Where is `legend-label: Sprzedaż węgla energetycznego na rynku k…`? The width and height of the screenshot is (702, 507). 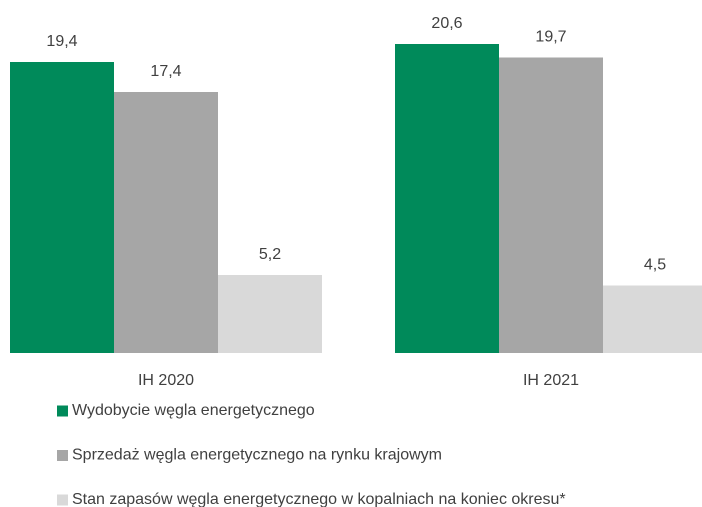 legend-label: Sprzedaż węgla energetycznego na rynku k… is located at coordinates (257, 455).